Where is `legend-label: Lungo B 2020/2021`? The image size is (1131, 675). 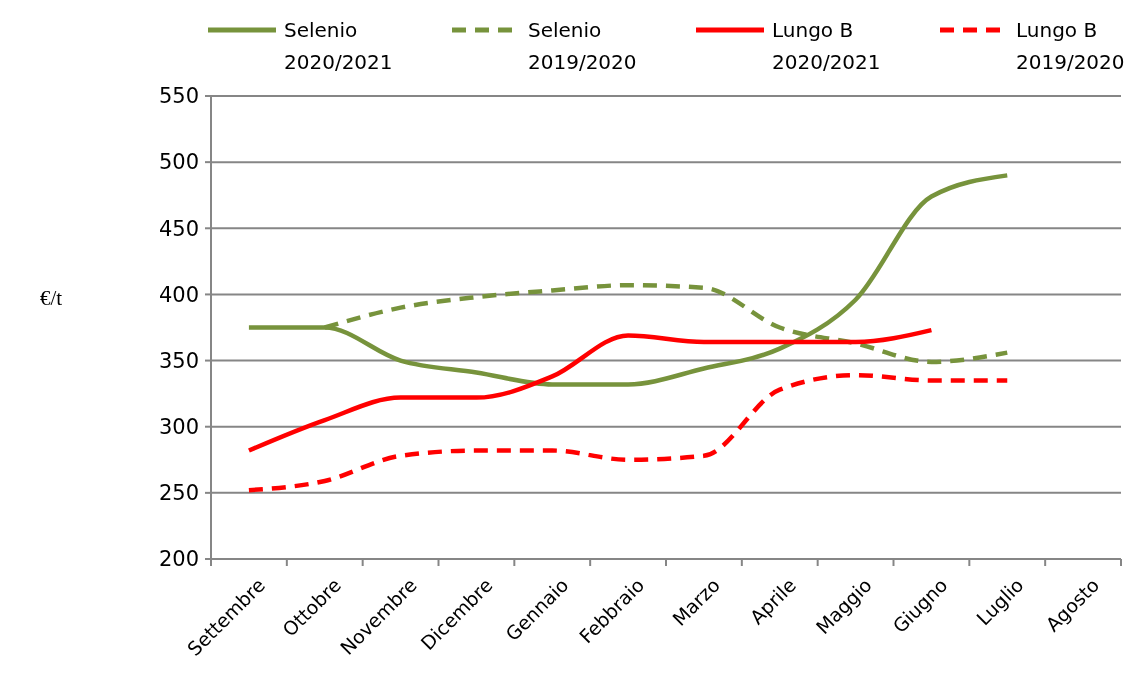 legend-label: Lungo B 2020/2021 is located at coordinates (826, 46).